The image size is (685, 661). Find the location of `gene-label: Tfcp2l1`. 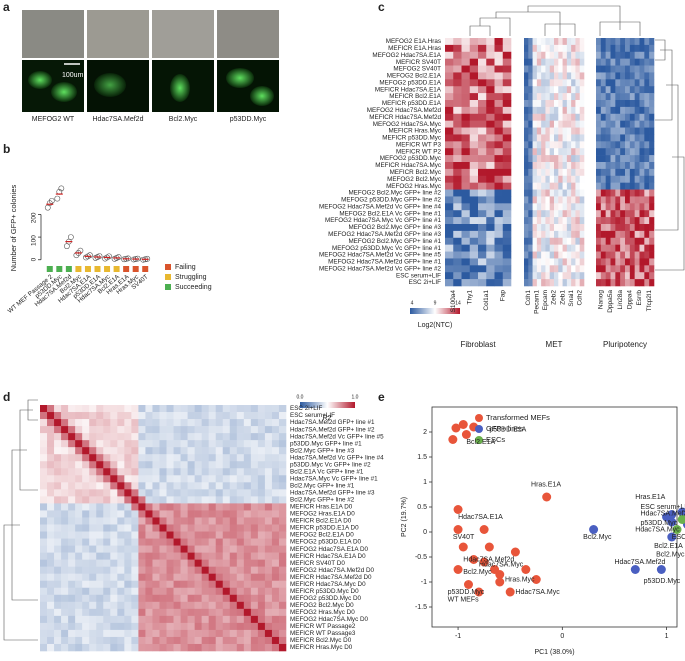

gene-label: Tfcp2l1 is located at coordinates (649, 301).